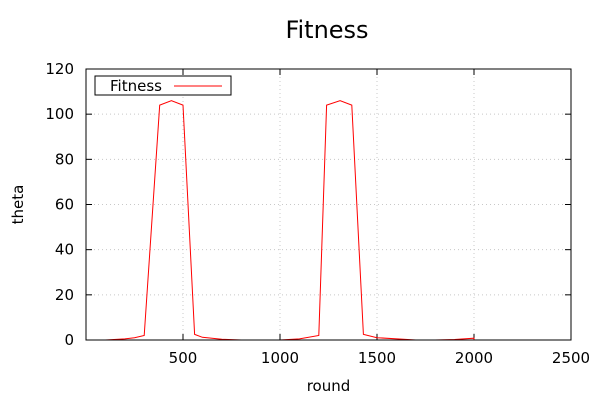 Image resolution: width=600 pixels, height=400 pixels. I want to click on y-tick-label: 20, so click(64, 295).